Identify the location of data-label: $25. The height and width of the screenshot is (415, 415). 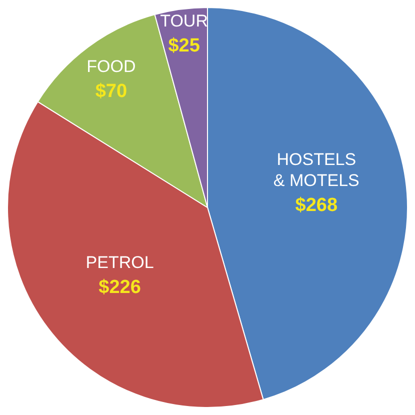
(184, 46).